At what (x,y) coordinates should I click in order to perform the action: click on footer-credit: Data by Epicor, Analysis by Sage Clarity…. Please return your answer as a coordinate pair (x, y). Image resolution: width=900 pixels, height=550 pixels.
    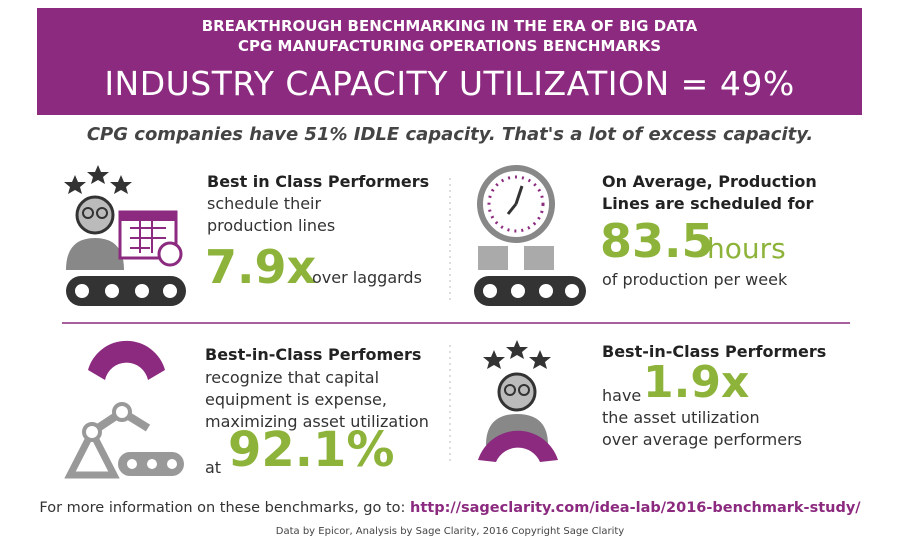
    Looking at the image, I should click on (450, 531).